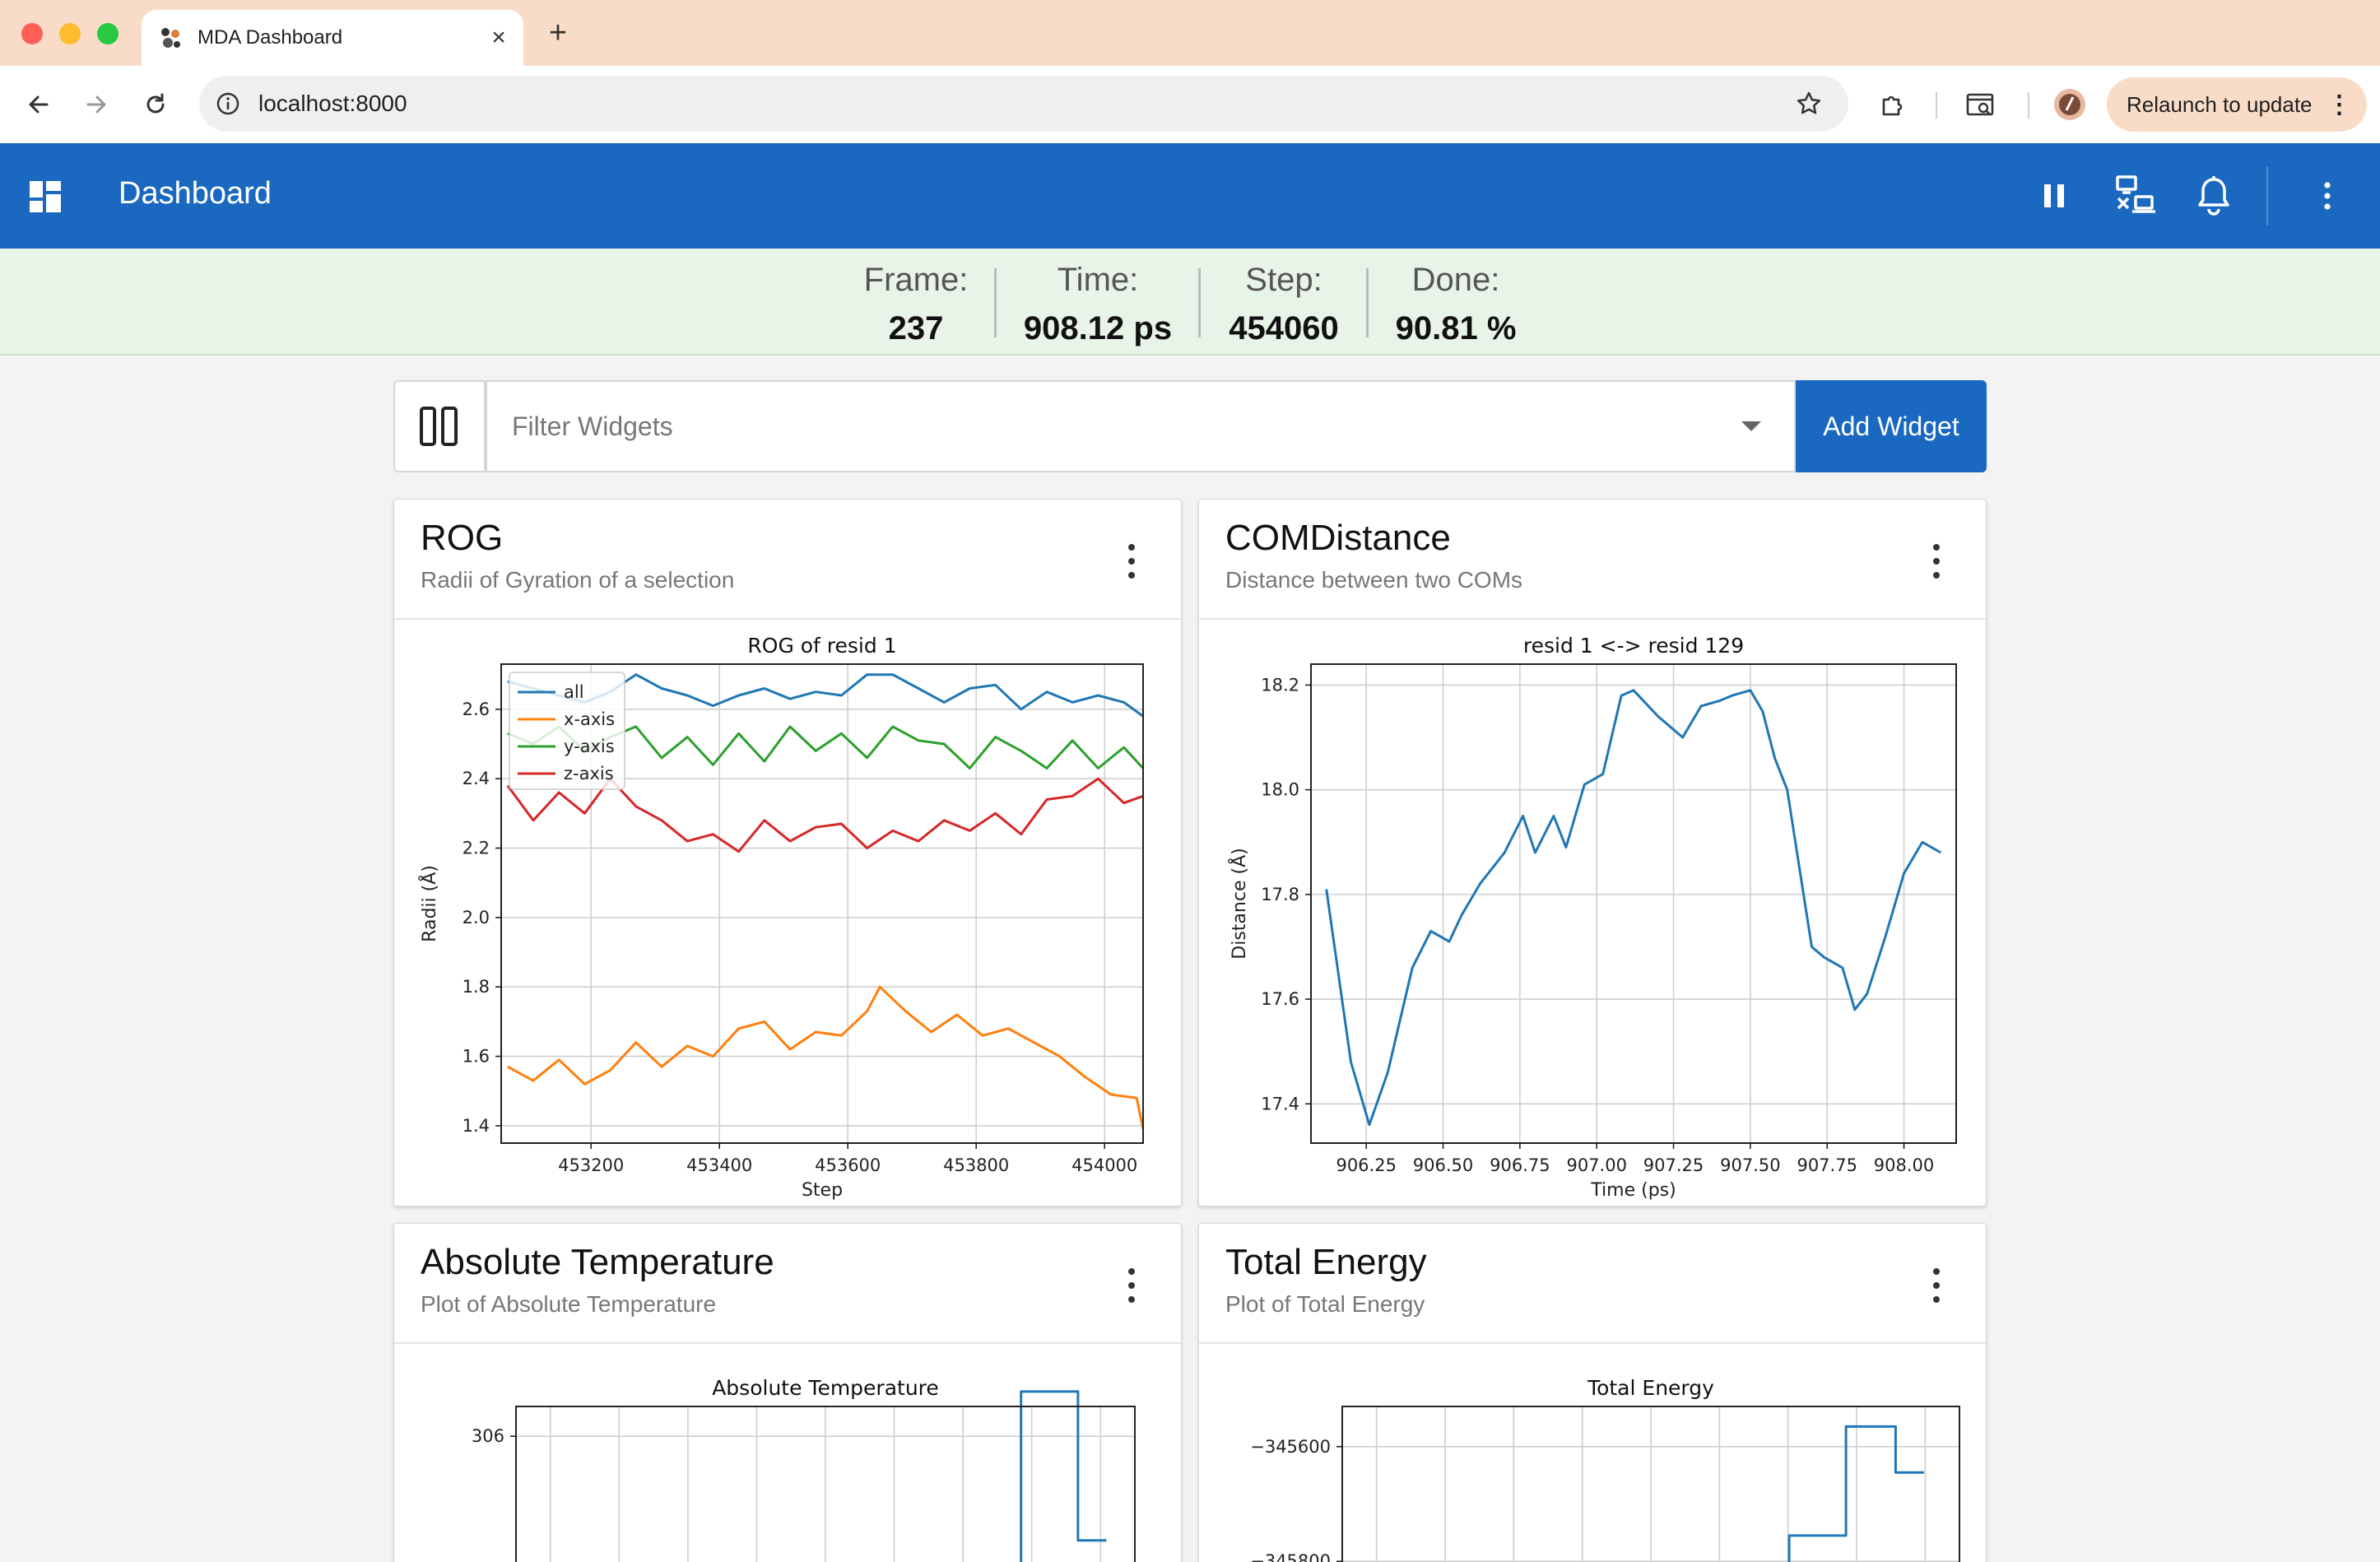 This screenshot has width=2380, height=1562. What do you see at coordinates (108, 33) in the screenshot?
I see `window-zoom-button` at bounding box center [108, 33].